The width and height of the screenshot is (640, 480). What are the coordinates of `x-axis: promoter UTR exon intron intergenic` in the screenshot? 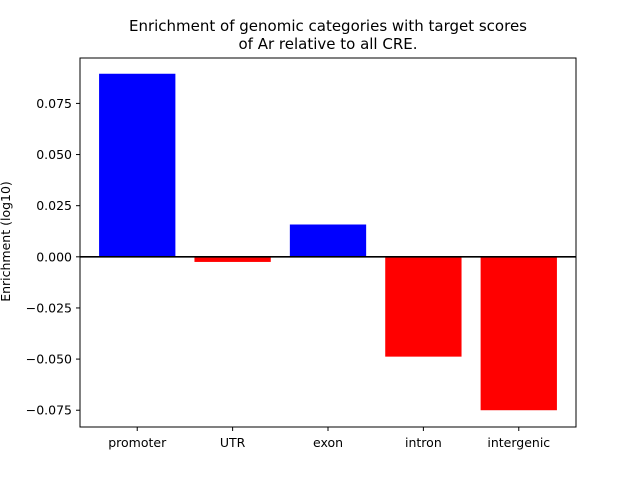 It's located at (329, 438).